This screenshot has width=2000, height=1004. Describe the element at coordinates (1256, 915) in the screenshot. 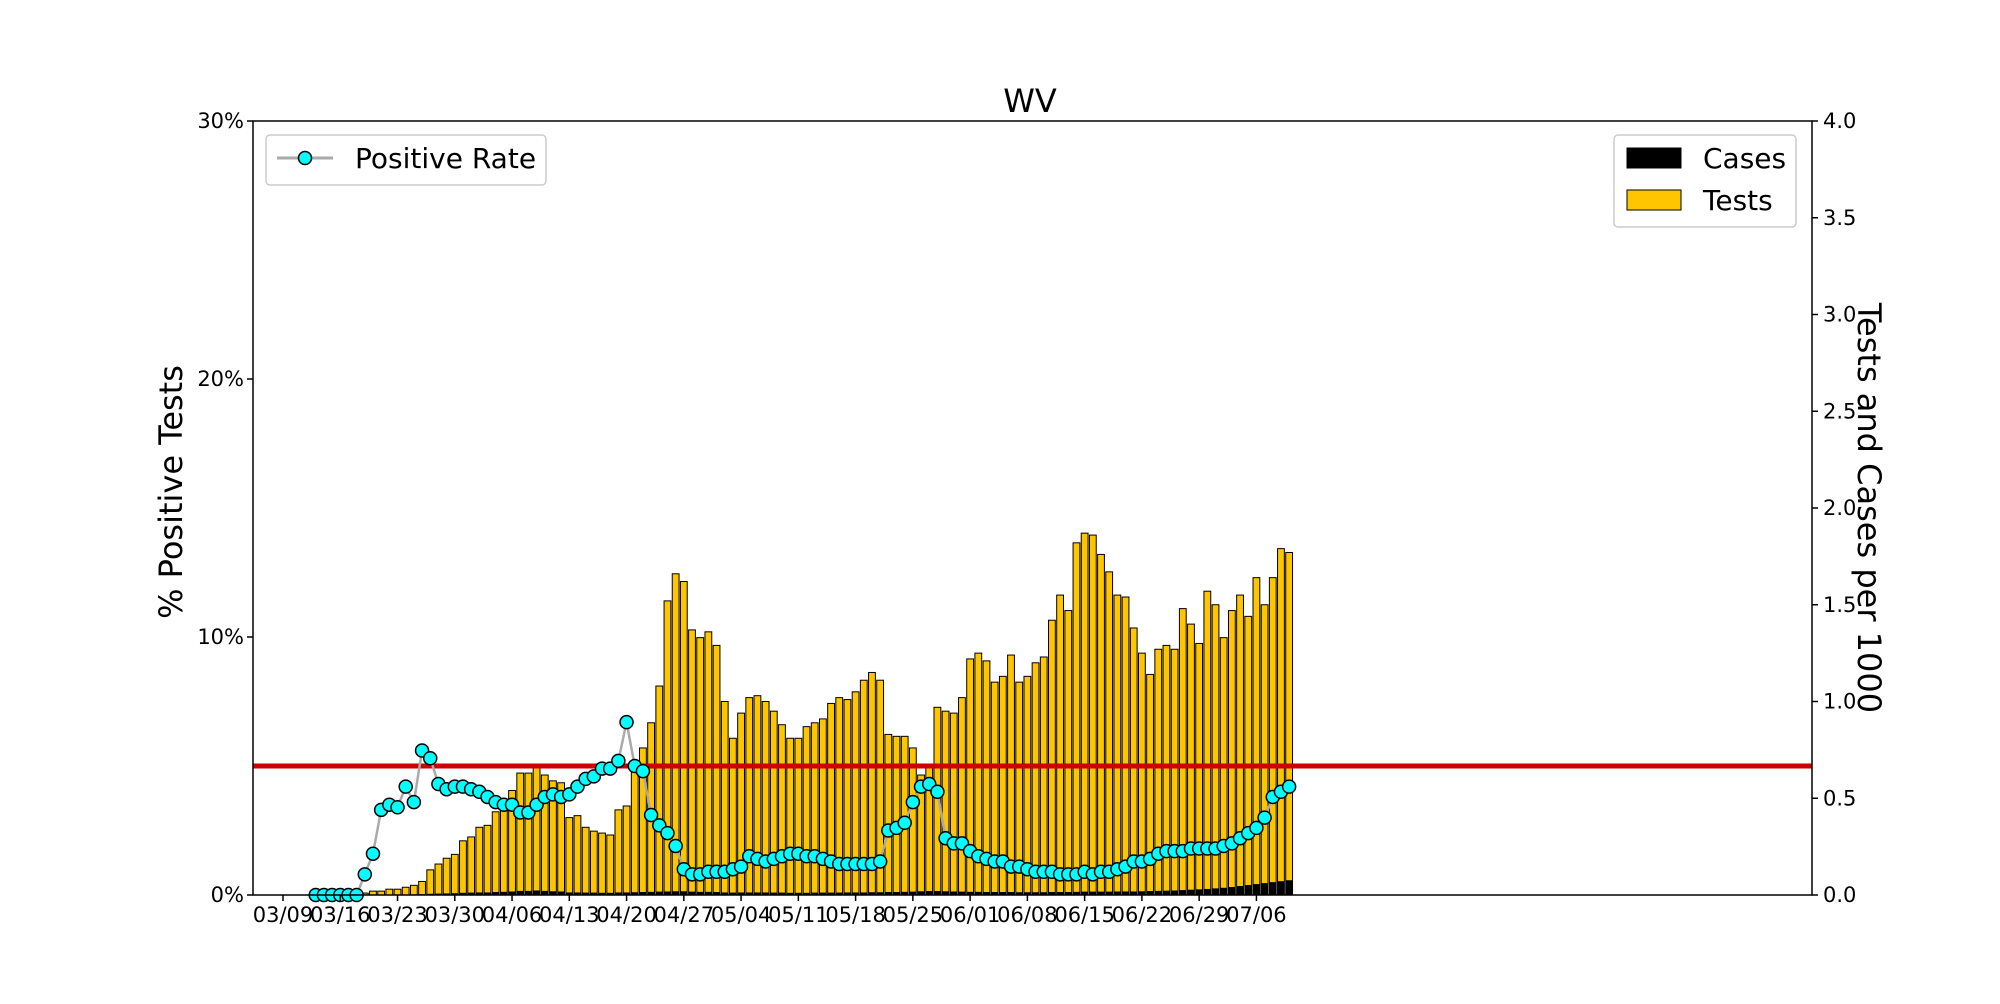

I see `x-tick-label: 07/06` at that location.